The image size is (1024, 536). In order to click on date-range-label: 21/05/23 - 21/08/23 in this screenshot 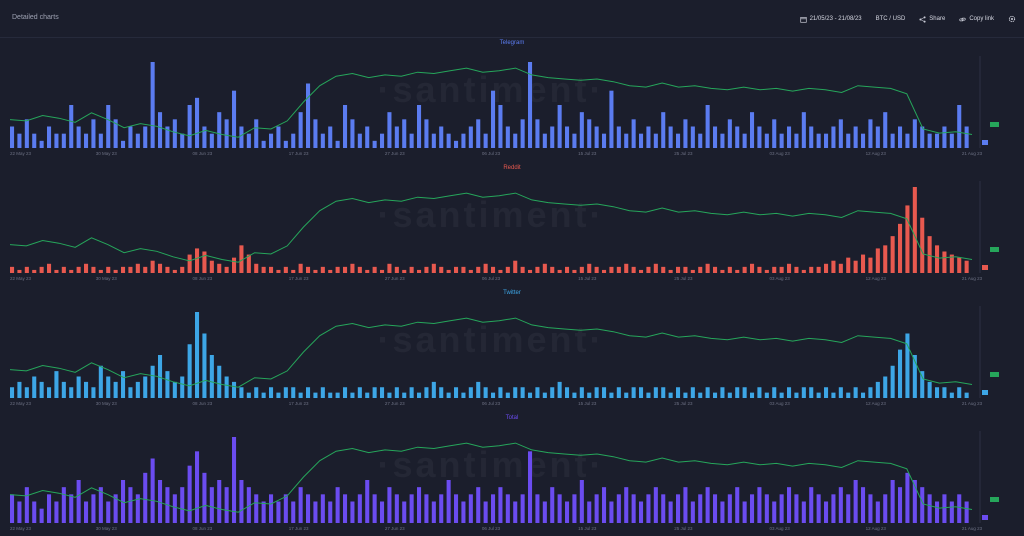, I will do `click(835, 19)`.